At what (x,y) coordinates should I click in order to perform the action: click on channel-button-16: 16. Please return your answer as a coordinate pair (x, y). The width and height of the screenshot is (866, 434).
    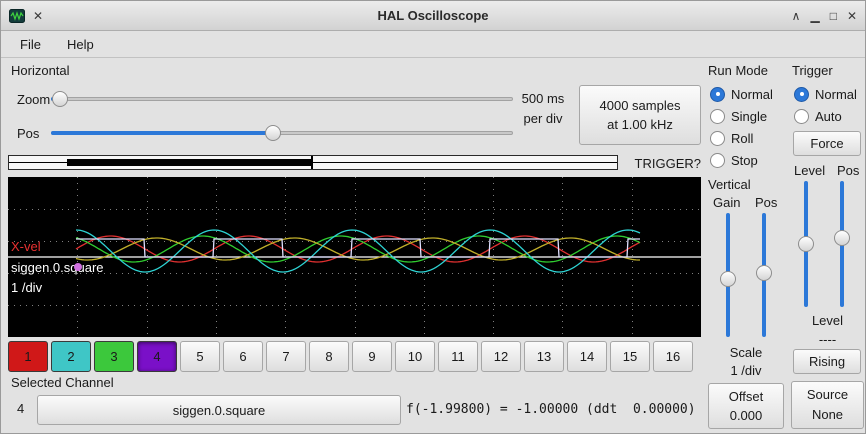
    Looking at the image, I should click on (673, 356).